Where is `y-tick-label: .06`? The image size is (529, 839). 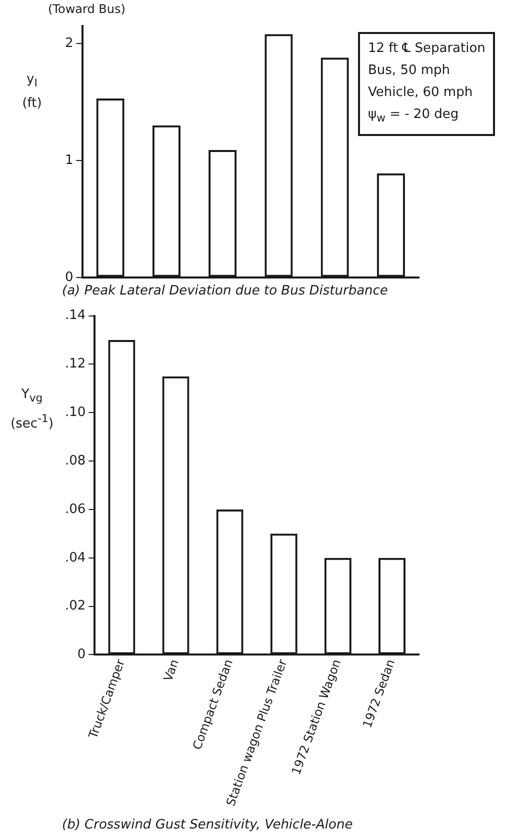 y-tick-label: .06 is located at coordinates (75, 509).